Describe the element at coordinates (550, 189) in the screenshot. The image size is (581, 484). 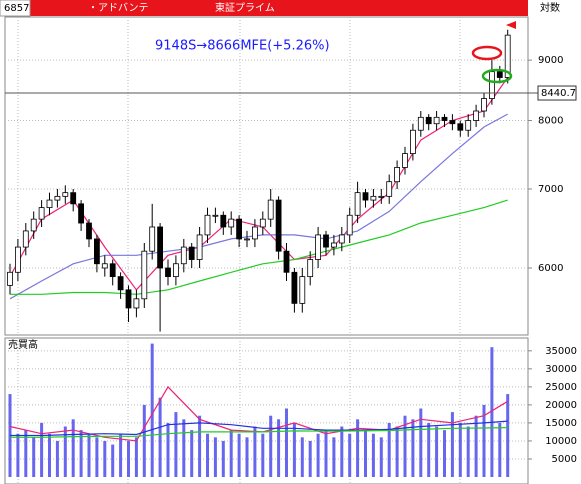
I see `y-tick-label: 7000` at that location.